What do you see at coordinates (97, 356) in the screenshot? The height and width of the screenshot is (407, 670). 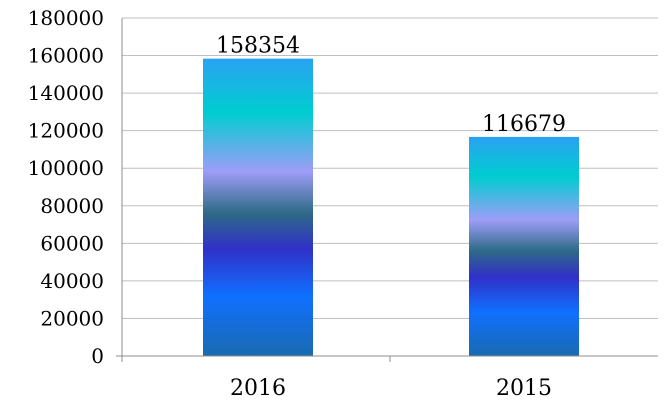 I see `y-tick-label: 0` at bounding box center [97, 356].